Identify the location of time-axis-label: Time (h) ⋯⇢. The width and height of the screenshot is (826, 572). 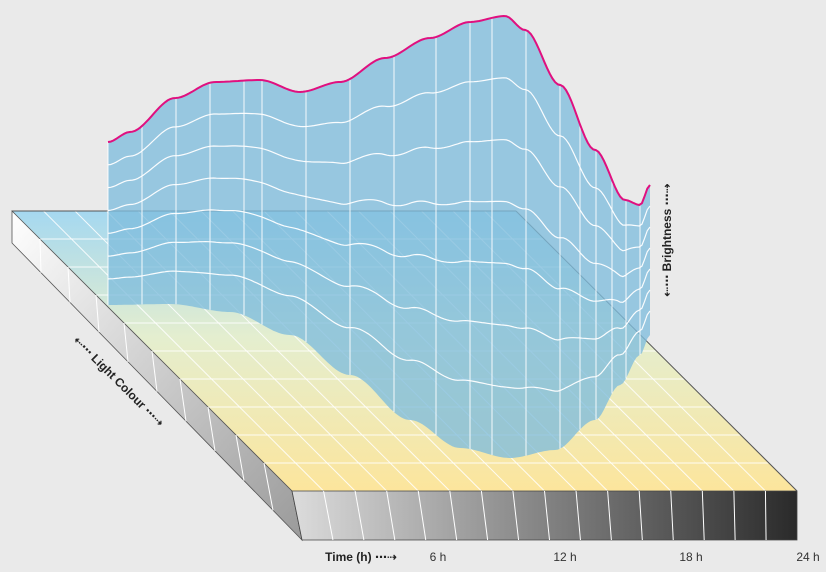
(361, 557).